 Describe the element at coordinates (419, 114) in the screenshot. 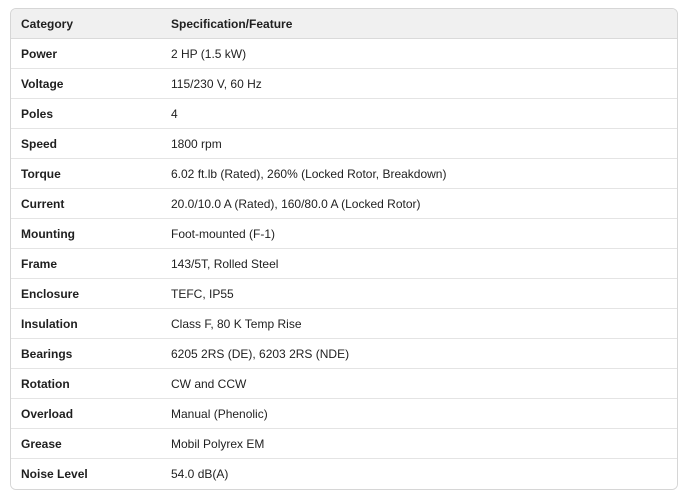

I see `spec-cell: 4` at that location.